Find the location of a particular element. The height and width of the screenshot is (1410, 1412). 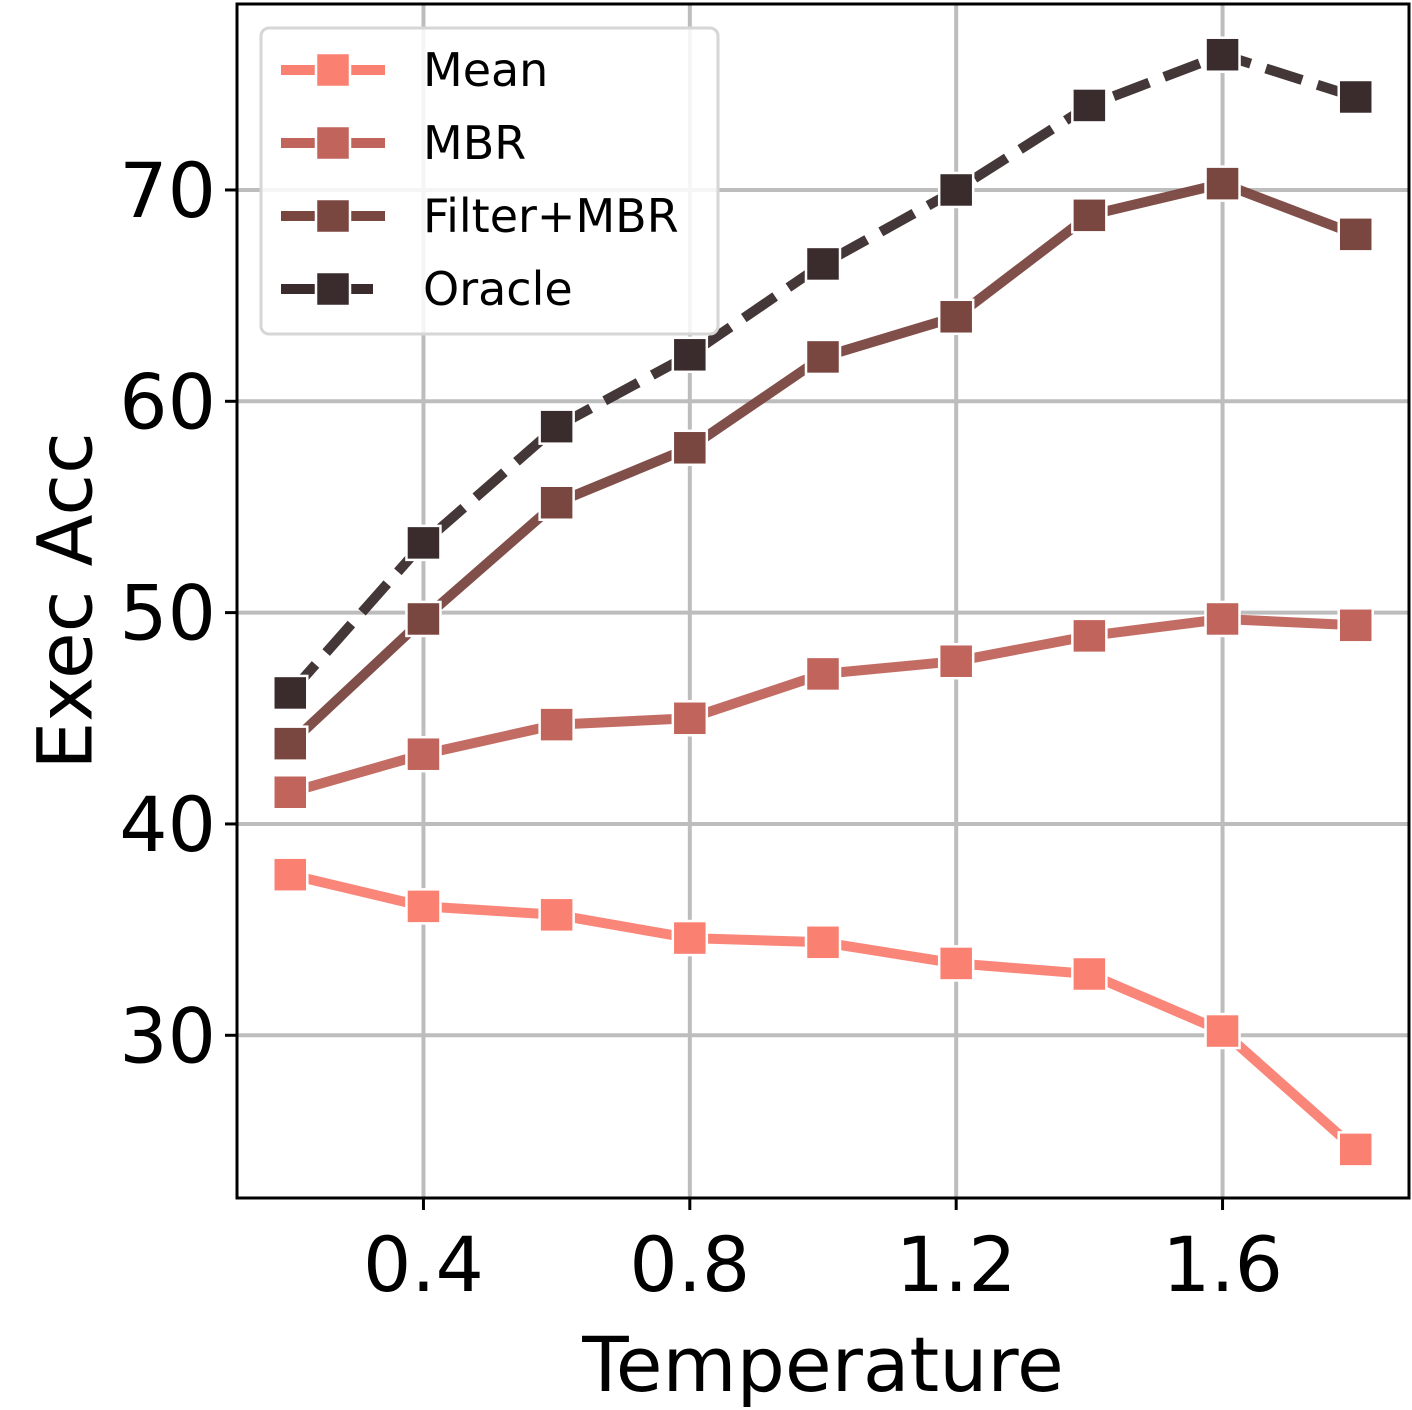

legend-item-mean: Mean is located at coordinates (414, 70).